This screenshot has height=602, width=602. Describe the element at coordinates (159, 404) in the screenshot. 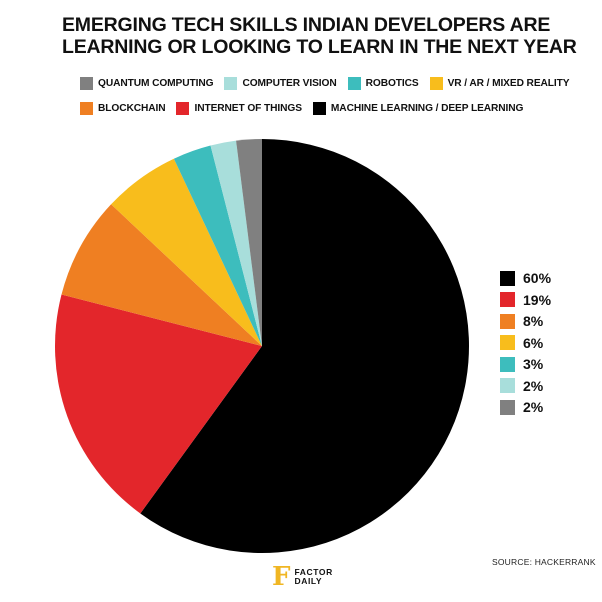

I see `pie-slice-internet-of-things` at that location.